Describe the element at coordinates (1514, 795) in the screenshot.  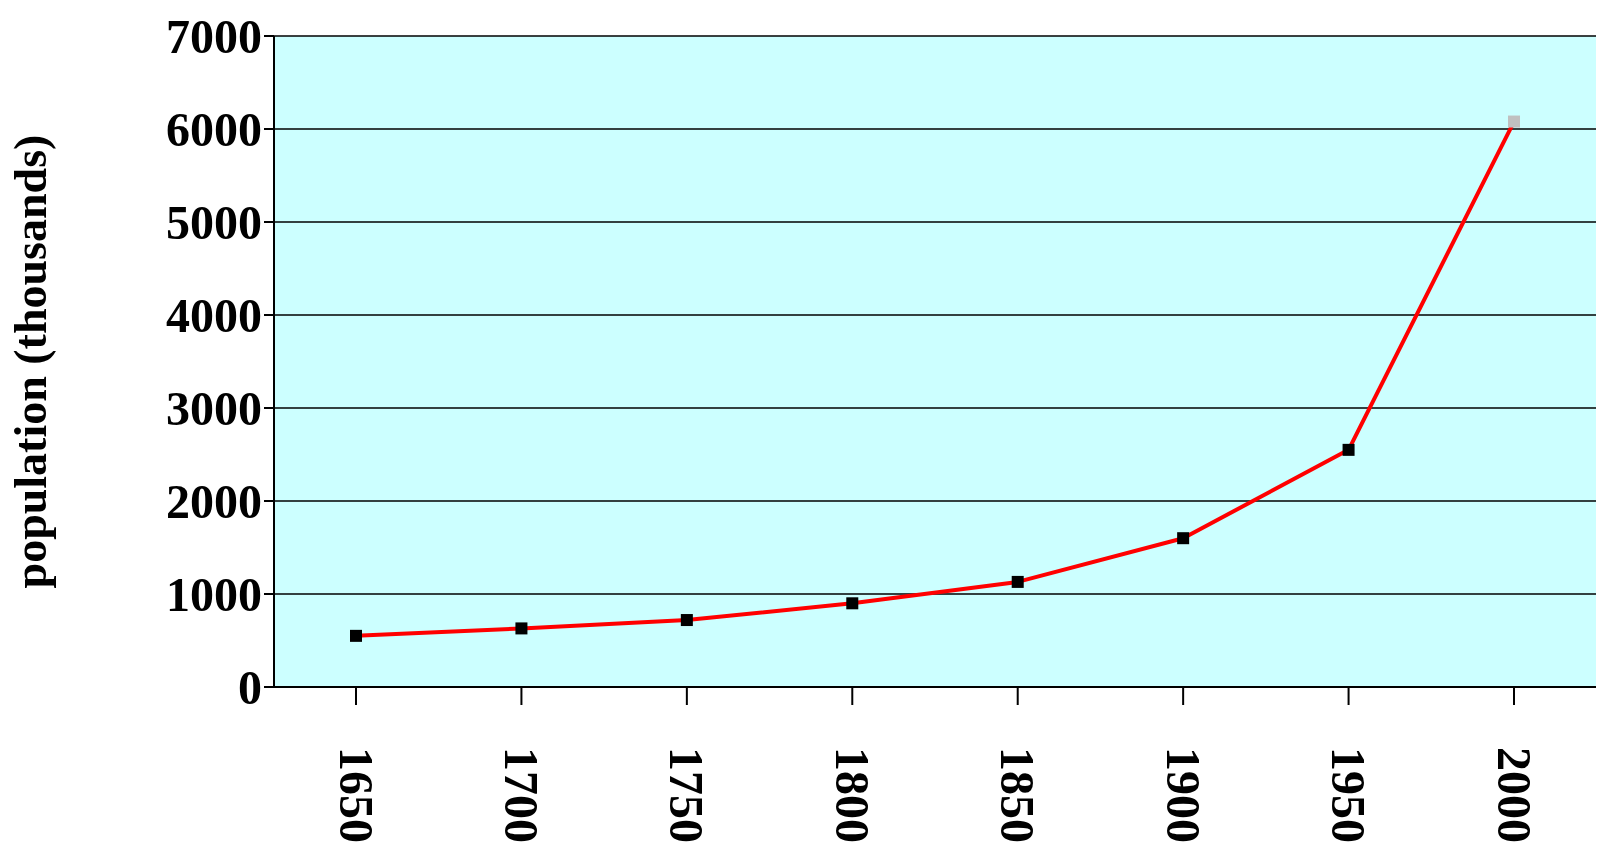
I see `x-tick-label: 2000` at that location.